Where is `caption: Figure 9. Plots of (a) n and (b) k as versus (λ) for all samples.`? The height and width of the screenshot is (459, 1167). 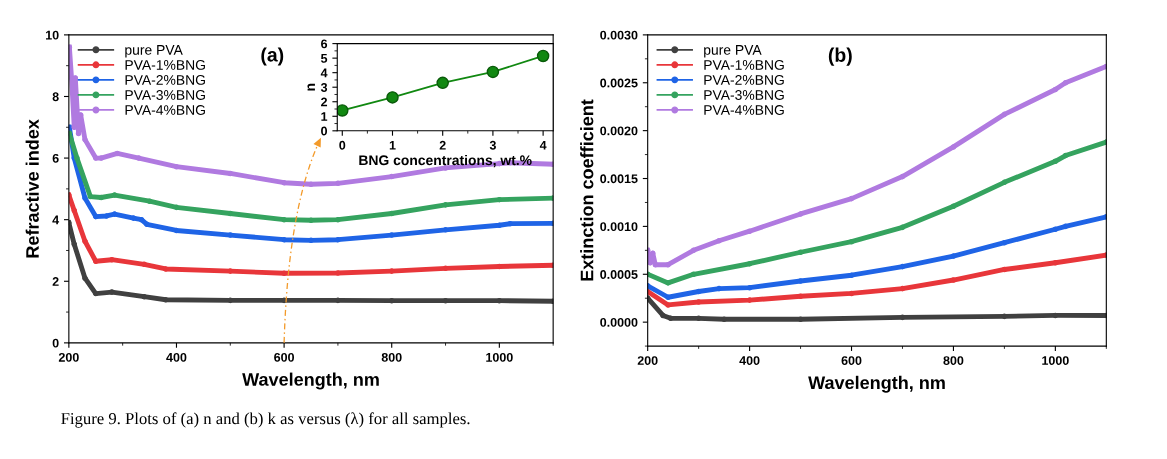 caption: Figure 9. Plots of (a) n and (b) k as versus (λ) for all samples. is located at coordinates (265, 420).